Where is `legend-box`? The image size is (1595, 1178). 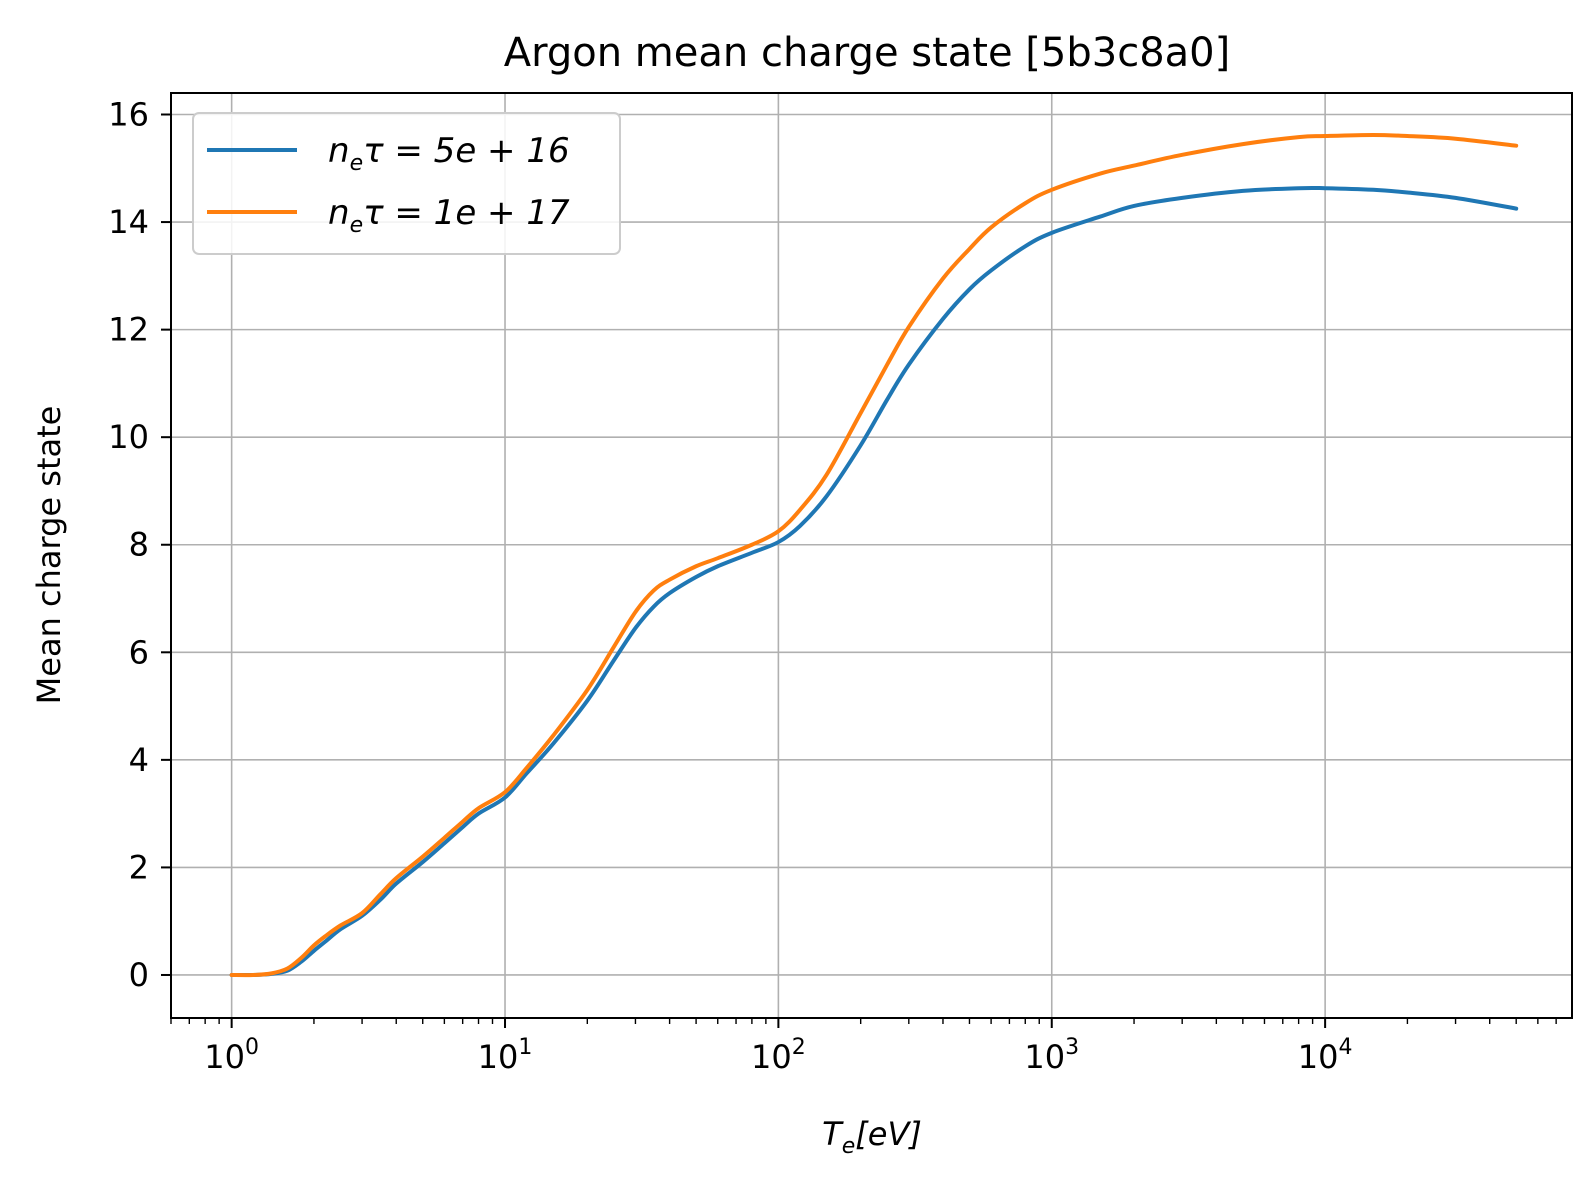
legend-box is located at coordinates (406, 183).